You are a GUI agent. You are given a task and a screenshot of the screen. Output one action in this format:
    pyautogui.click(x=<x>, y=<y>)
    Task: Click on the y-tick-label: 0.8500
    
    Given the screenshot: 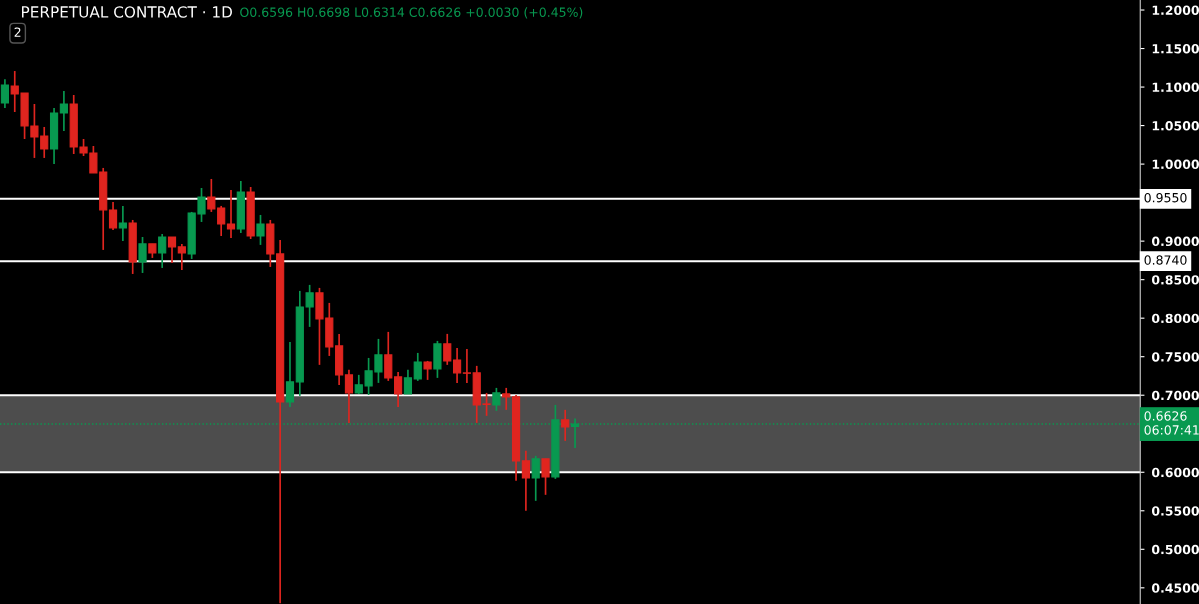 What is the action you would take?
    pyautogui.click(x=1175, y=280)
    